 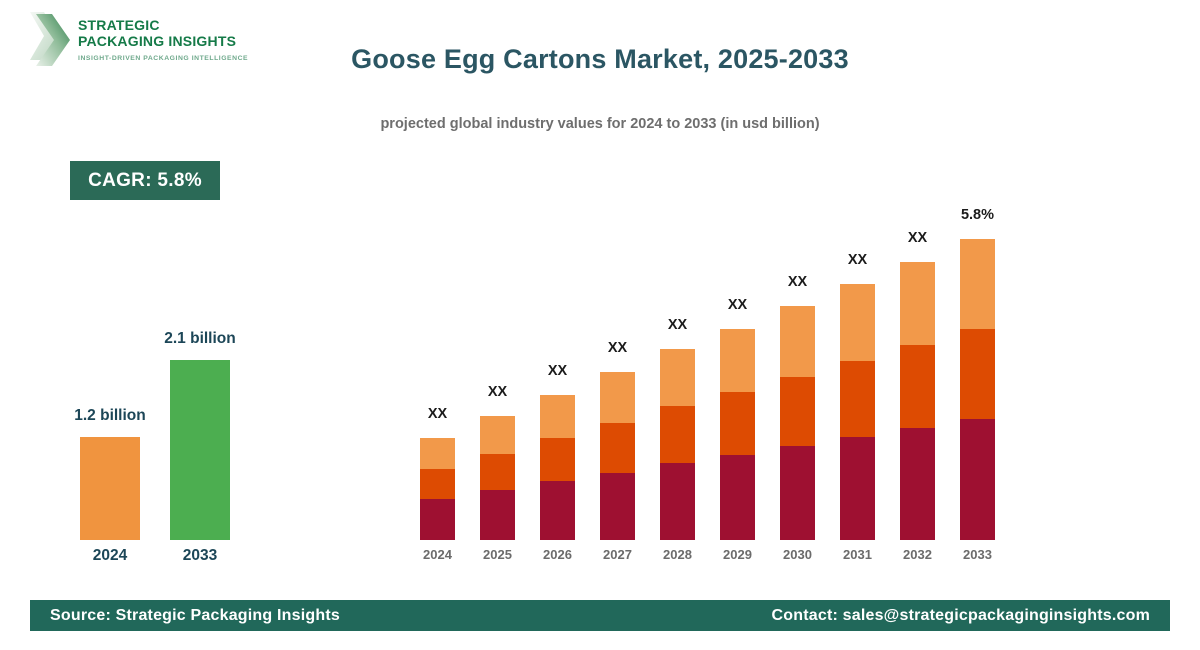 What do you see at coordinates (110, 488) in the screenshot?
I see `mini-bar-2024` at bounding box center [110, 488].